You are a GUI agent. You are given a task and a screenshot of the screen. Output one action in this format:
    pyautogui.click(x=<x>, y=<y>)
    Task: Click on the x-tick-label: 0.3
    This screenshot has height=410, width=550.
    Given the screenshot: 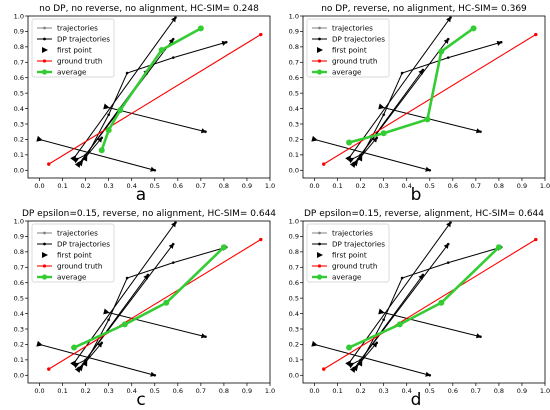 What is the action you would take?
    pyautogui.click(x=108, y=391)
    